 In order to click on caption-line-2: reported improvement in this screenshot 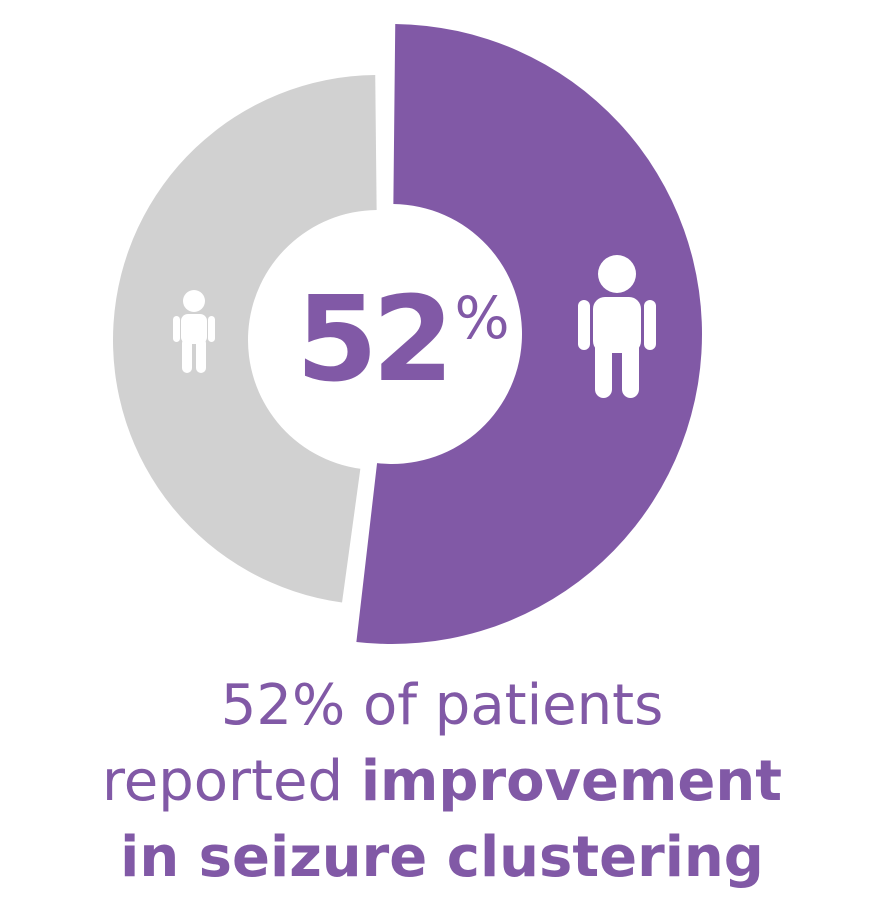, I will do `click(442, 782)`.